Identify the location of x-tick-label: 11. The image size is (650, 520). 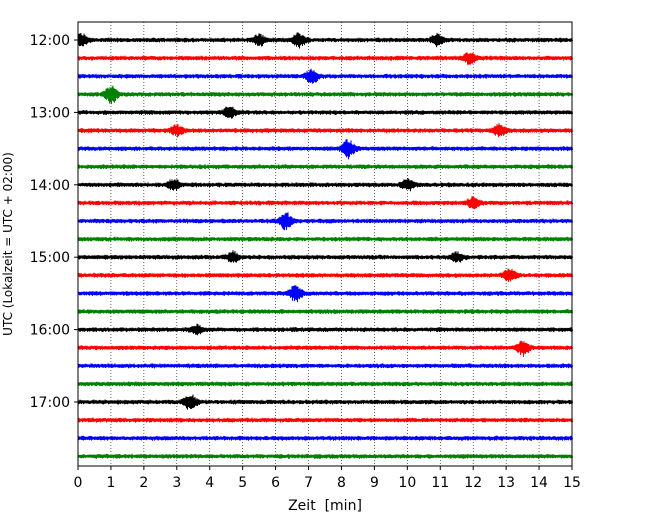
(440, 483).